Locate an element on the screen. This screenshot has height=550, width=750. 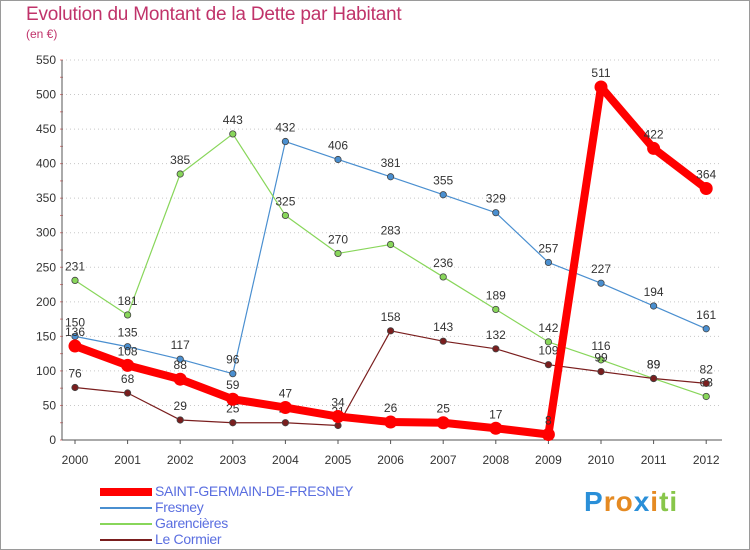
data-label: 8 is located at coordinates (548, 420).